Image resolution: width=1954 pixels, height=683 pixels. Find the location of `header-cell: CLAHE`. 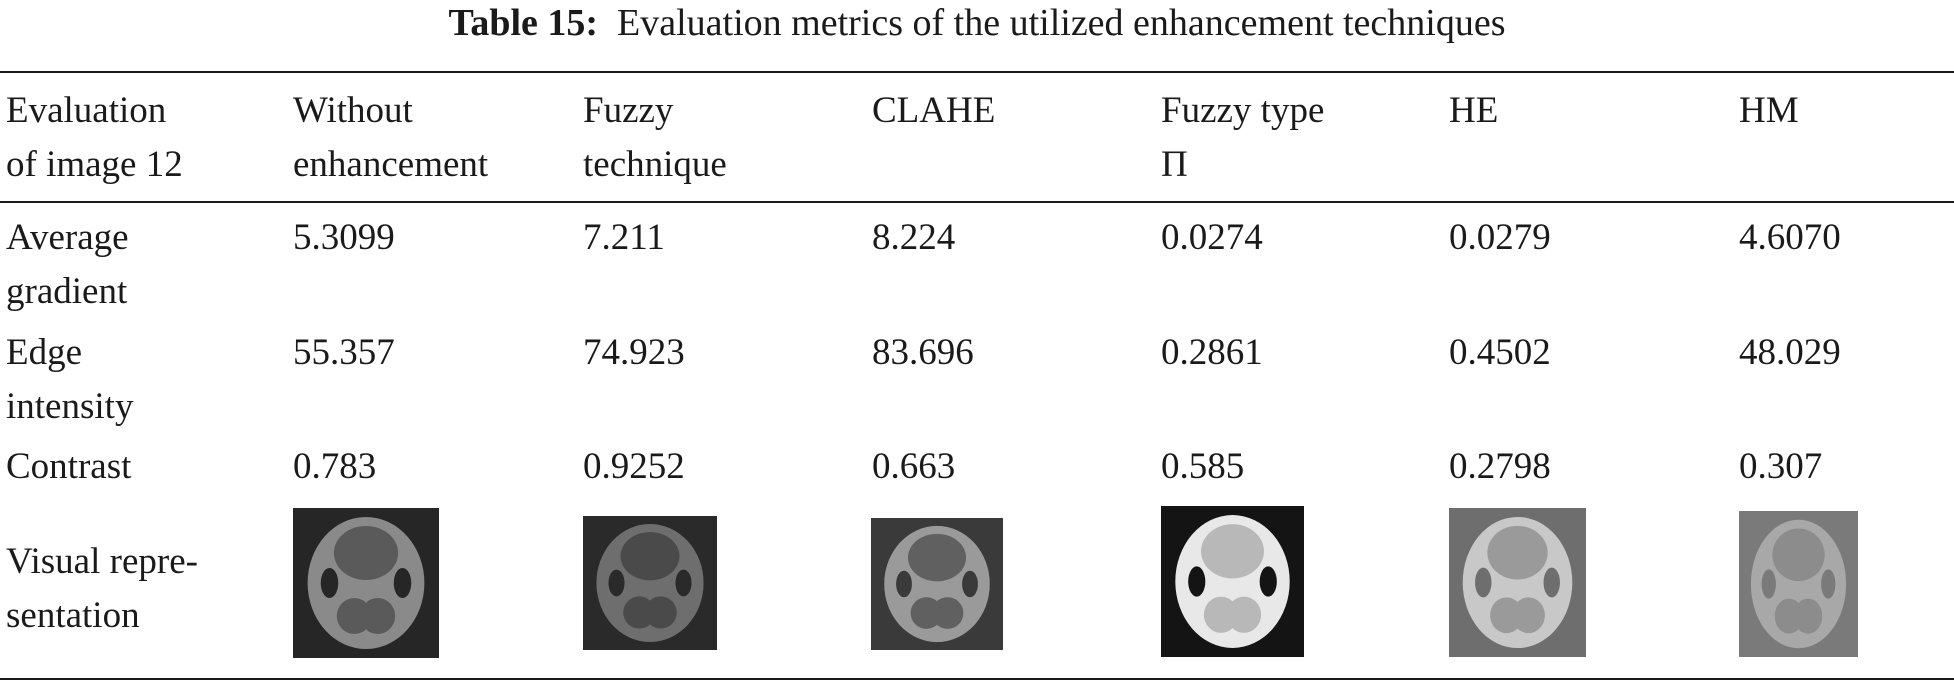

header-cell: CLAHE is located at coordinates (934, 110).